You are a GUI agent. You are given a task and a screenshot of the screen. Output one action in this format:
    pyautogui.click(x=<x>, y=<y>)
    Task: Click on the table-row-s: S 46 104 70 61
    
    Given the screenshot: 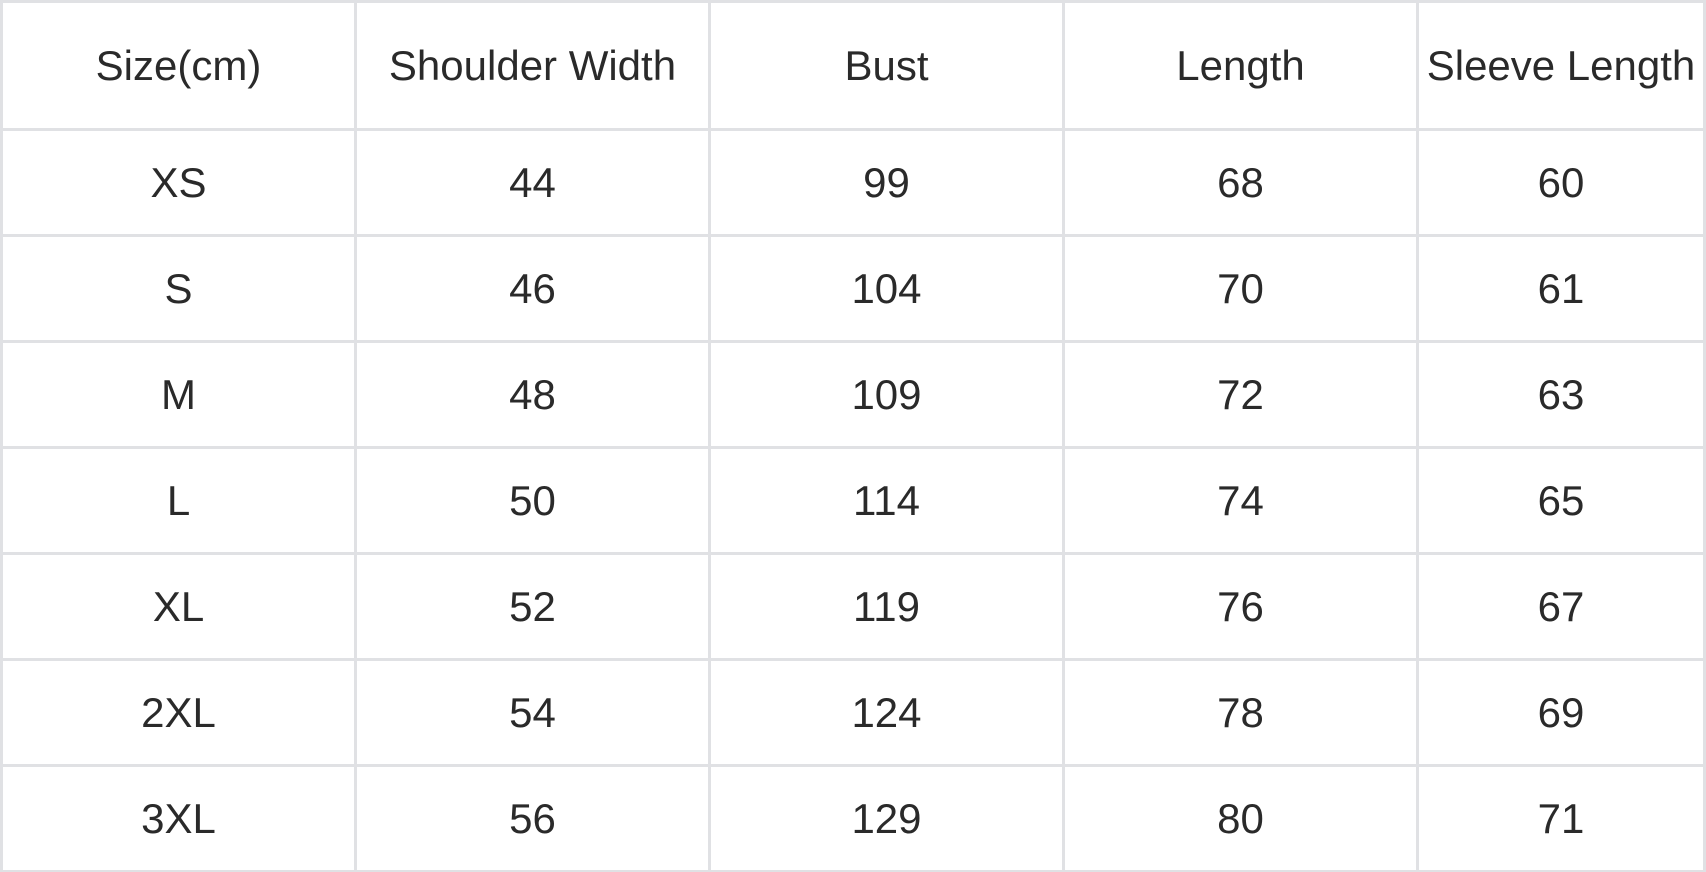 What is the action you would take?
    pyautogui.click(x=853, y=288)
    